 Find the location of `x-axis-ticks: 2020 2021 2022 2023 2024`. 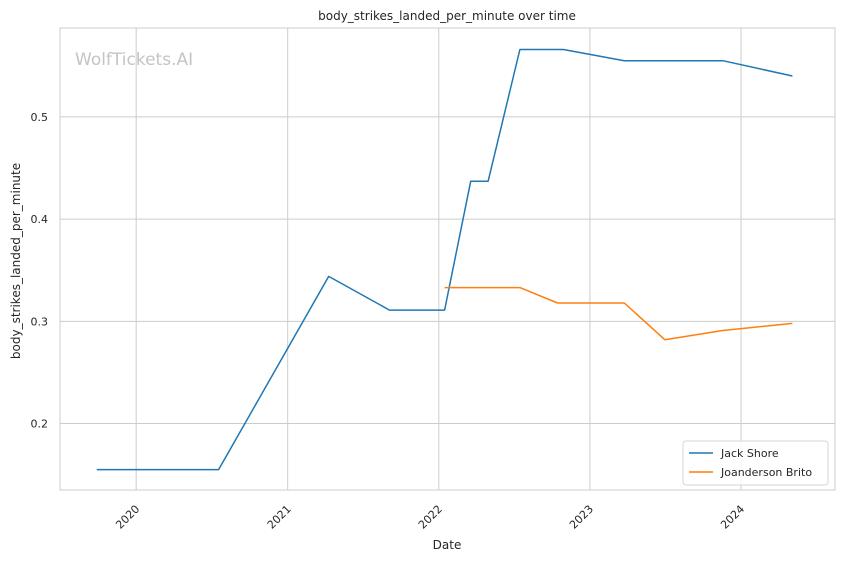

x-axis-ticks: 2020 2021 2022 2023 2024 is located at coordinates (430, 517).